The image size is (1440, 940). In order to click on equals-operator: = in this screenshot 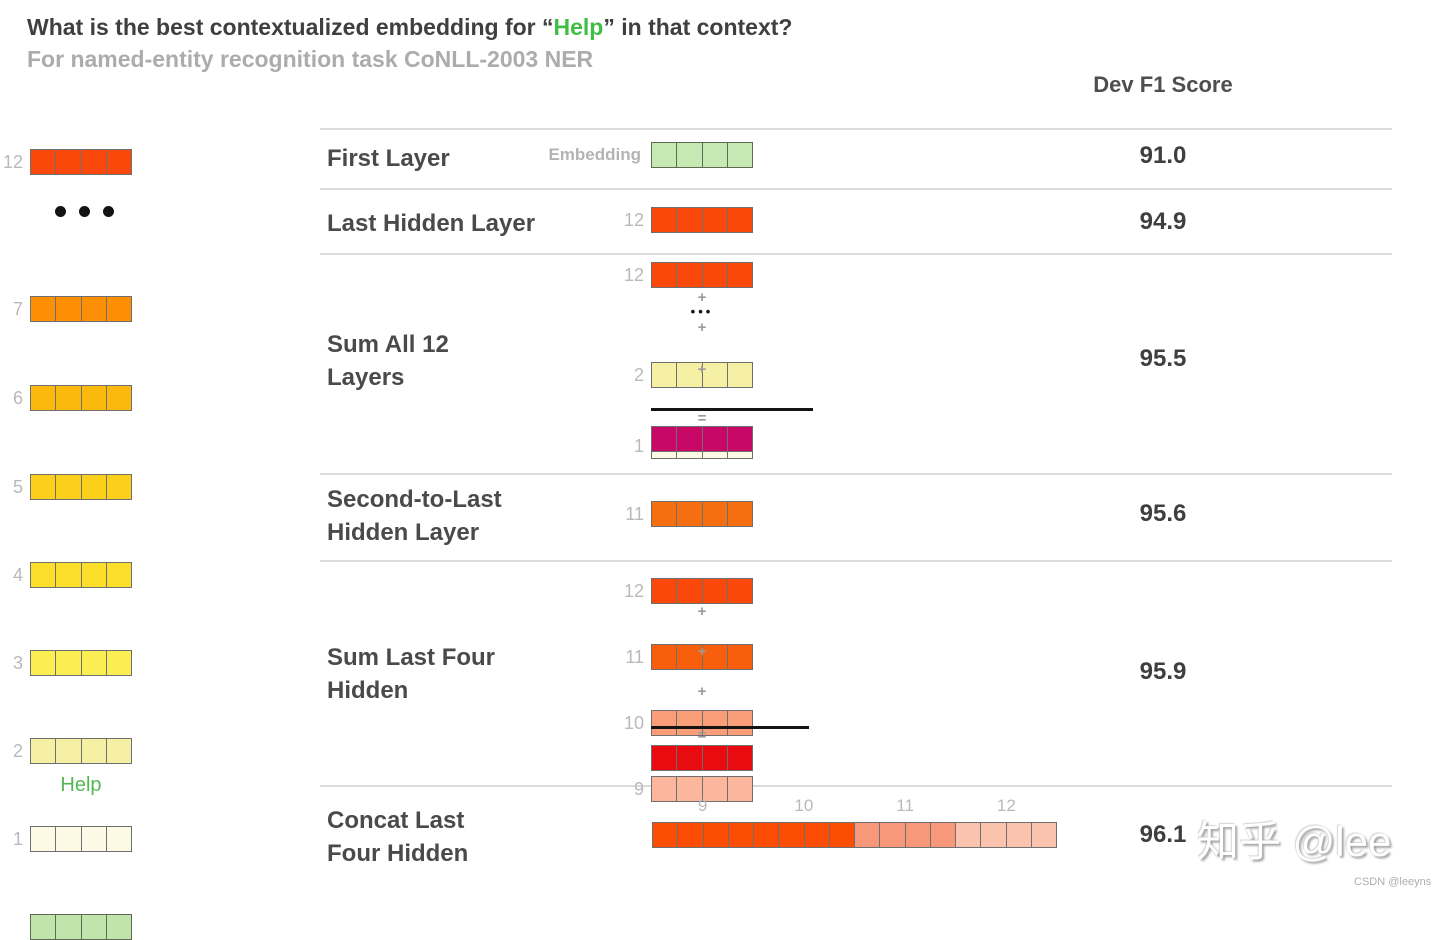, I will do `click(702, 418)`.